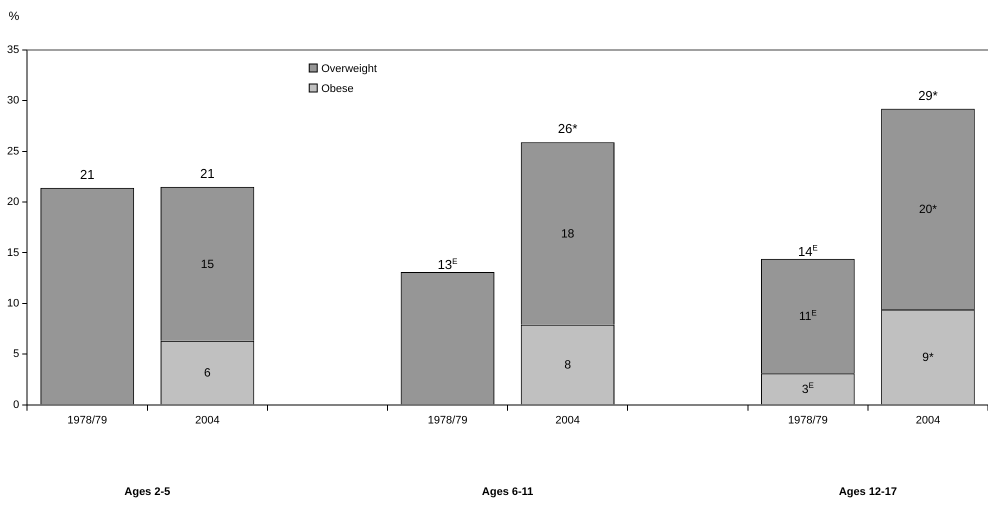  Describe the element at coordinates (13, 50) in the screenshot. I see `y-tick-label: 35` at that location.